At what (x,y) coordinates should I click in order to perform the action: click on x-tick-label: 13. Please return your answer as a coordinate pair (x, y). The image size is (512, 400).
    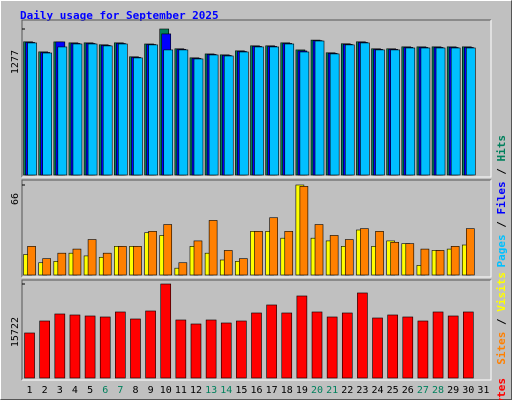
    Looking at the image, I should click on (211, 390).